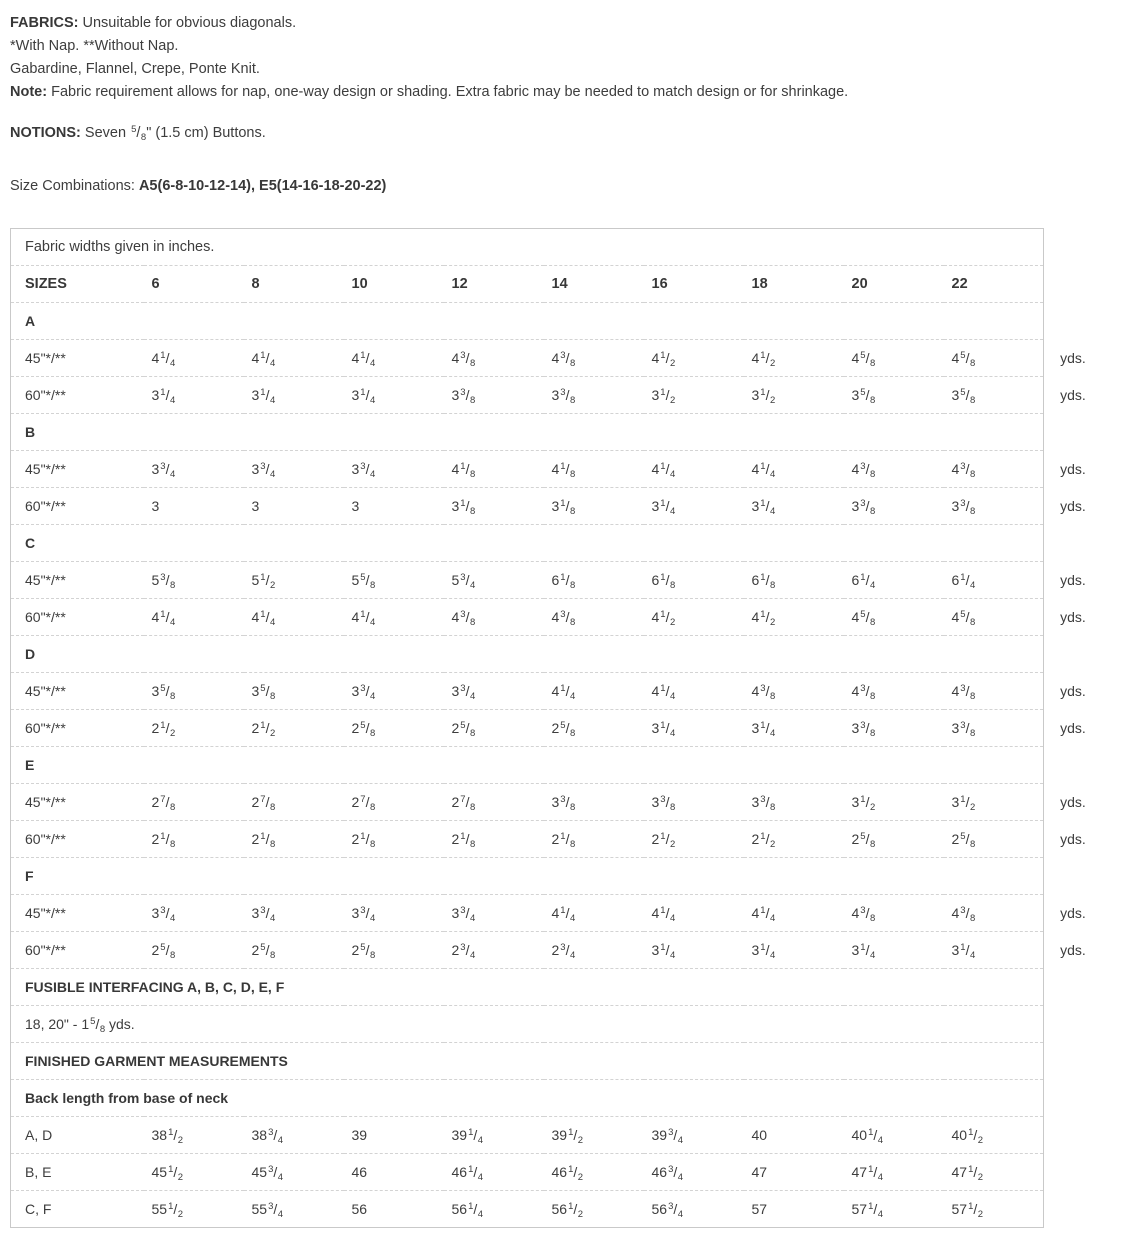 The image size is (1140, 1244). I want to click on finished-measurements-title: FINISHED GARMENT MEASUREMENTS, so click(527, 1061).